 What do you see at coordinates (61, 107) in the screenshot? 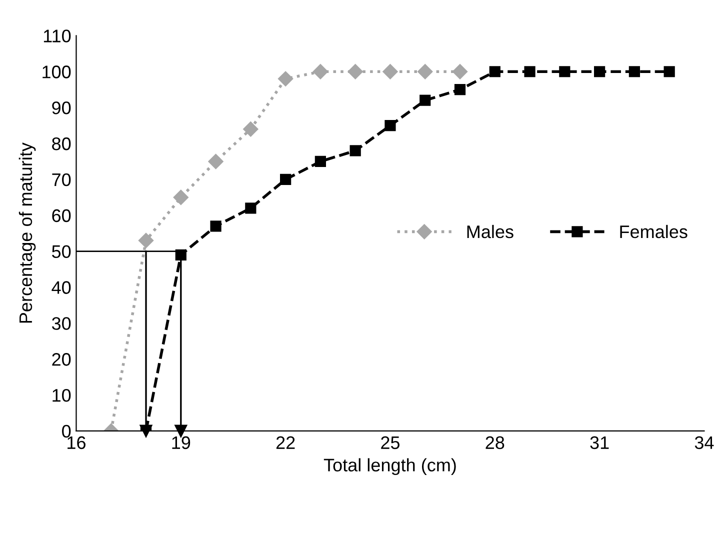
I see `y-tick-label: 90` at bounding box center [61, 107].